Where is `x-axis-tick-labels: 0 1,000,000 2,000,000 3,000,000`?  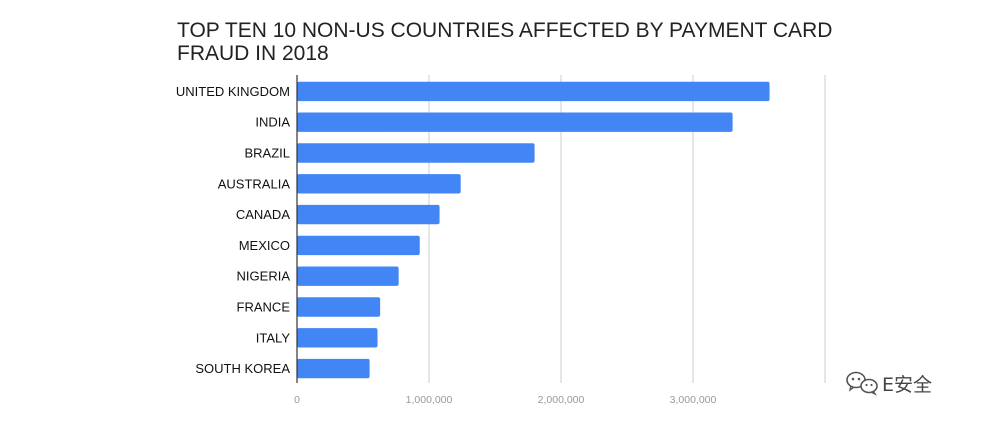
x-axis-tick-labels: 0 1,000,000 2,000,000 3,000,000 is located at coordinates (505, 400).